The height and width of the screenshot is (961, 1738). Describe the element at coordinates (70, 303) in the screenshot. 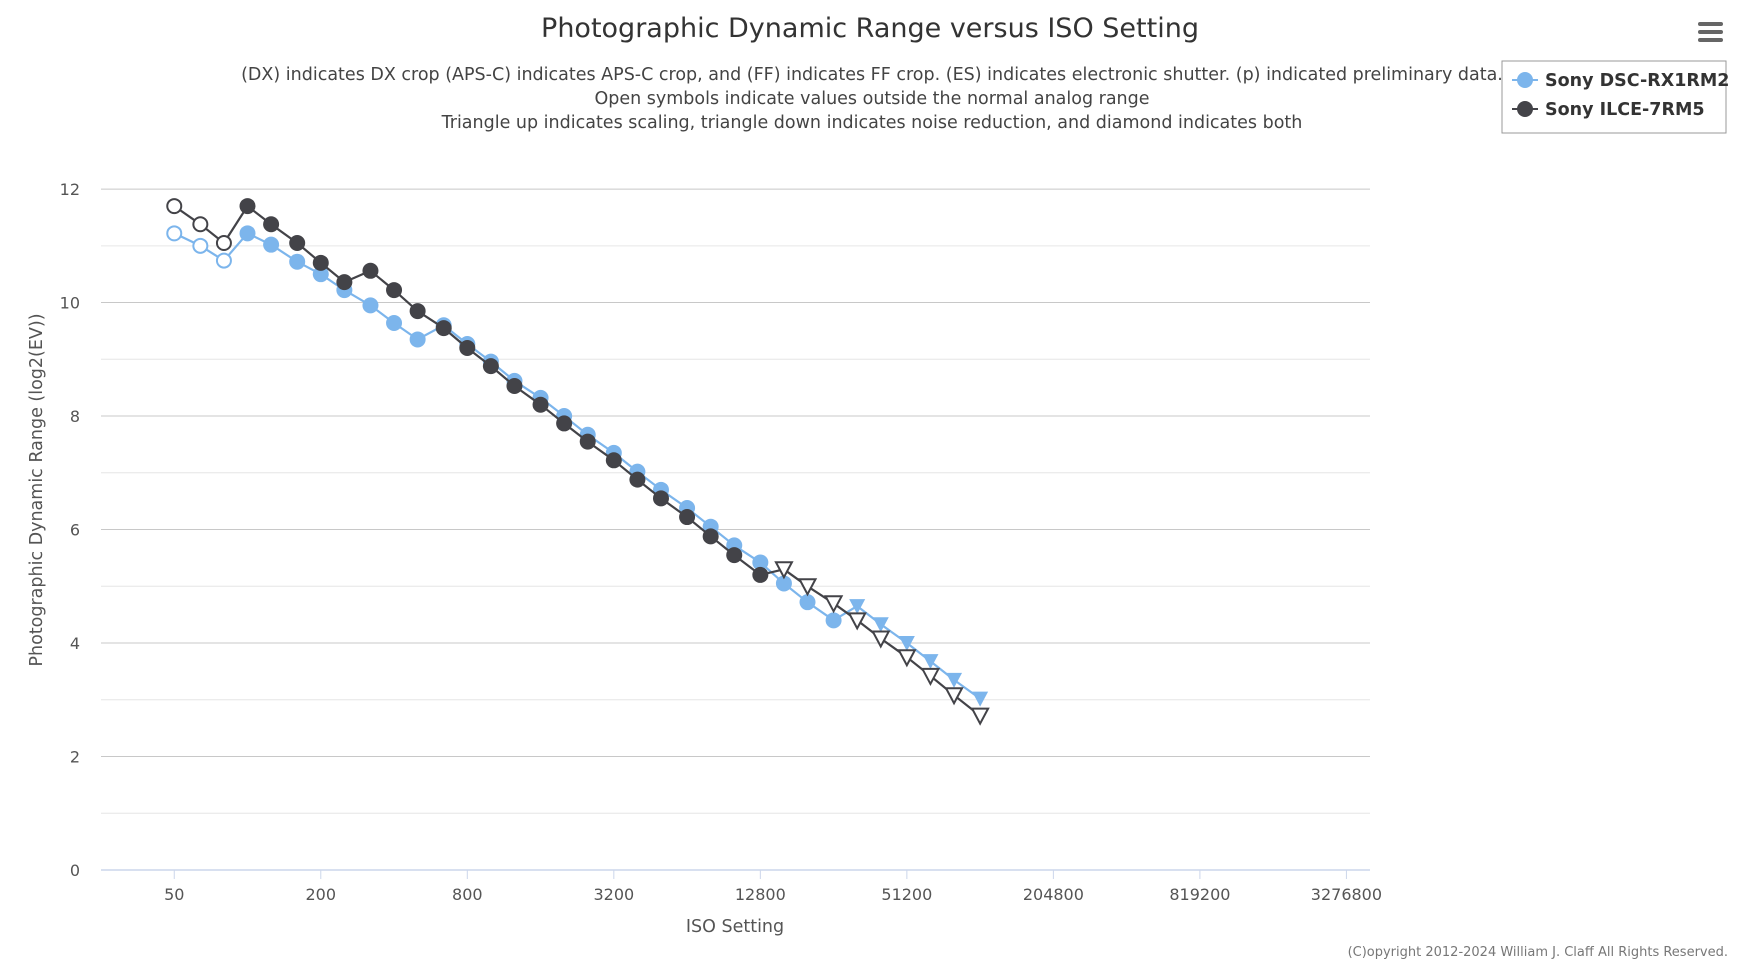

I see `y-tick-label-10: 10` at that location.